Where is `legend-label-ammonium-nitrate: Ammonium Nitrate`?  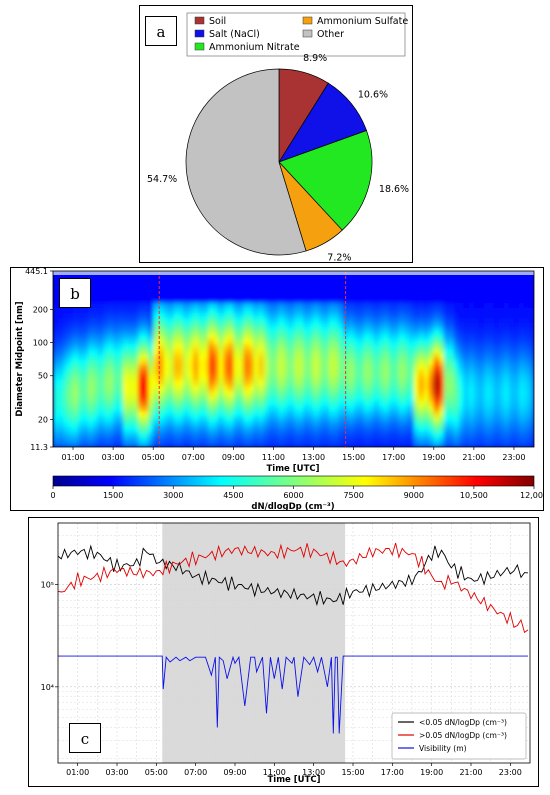
legend-label-ammonium-nitrate: Ammonium Nitrate is located at coordinates (254, 47).